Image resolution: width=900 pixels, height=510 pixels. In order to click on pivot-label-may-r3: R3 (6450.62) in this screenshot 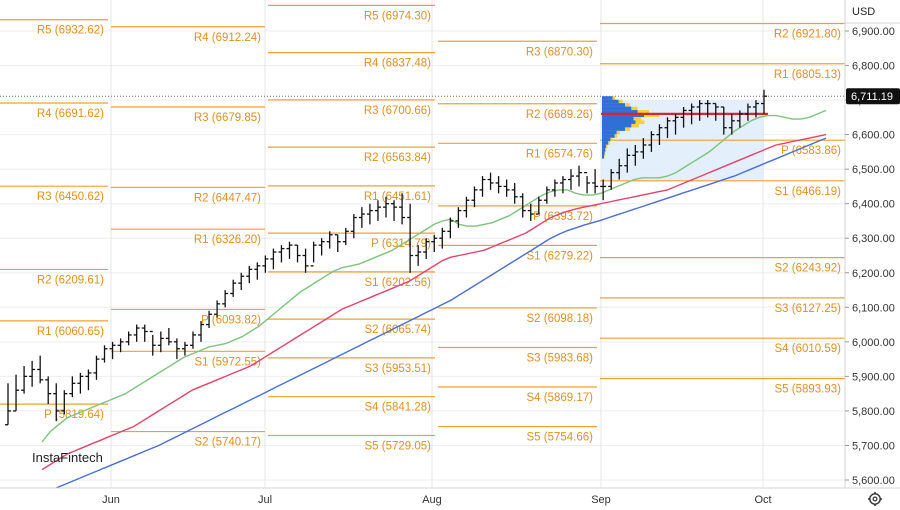, I will do `click(70, 197)`.